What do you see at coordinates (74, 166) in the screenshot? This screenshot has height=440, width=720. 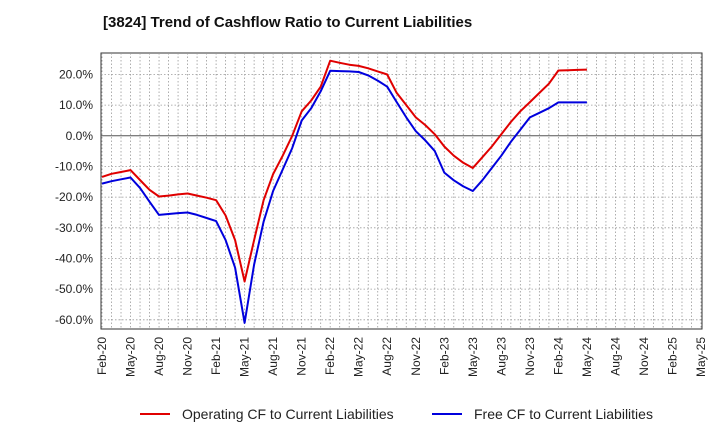 I see `y-tick-label: -10.0%` at bounding box center [74, 166].